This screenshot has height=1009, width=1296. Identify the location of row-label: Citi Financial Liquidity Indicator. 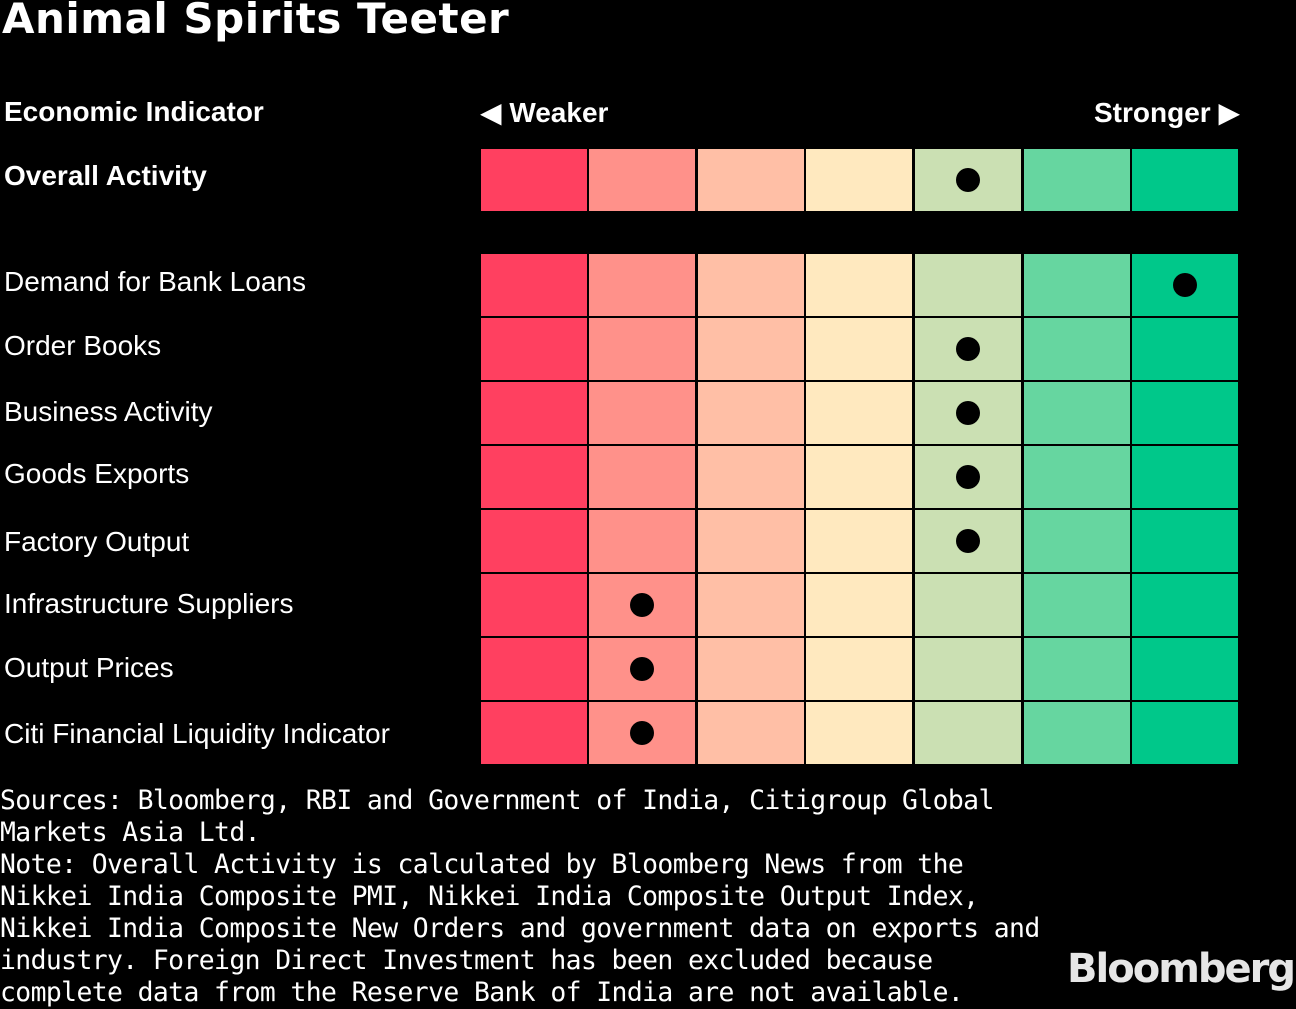
(197, 733).